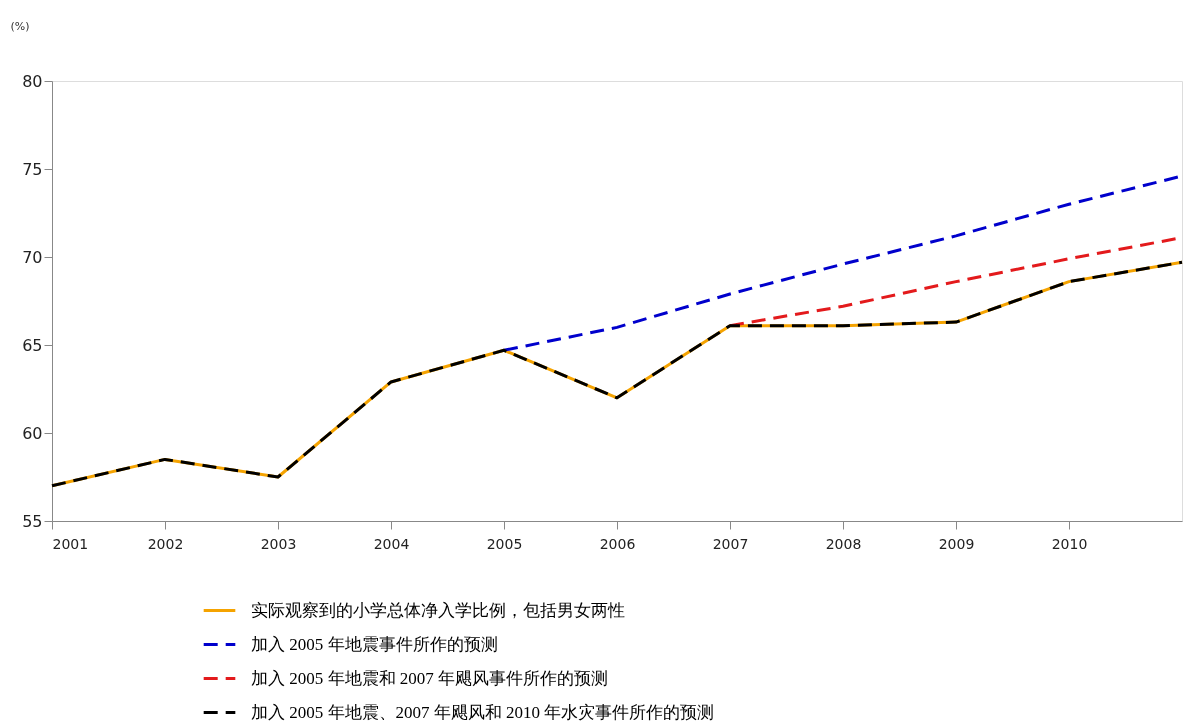 This screenshot has height=724, width=1203. Describe the element at coordinates (956, 543) in the screenshot. I see `x-tick-label: 2009` at that location.